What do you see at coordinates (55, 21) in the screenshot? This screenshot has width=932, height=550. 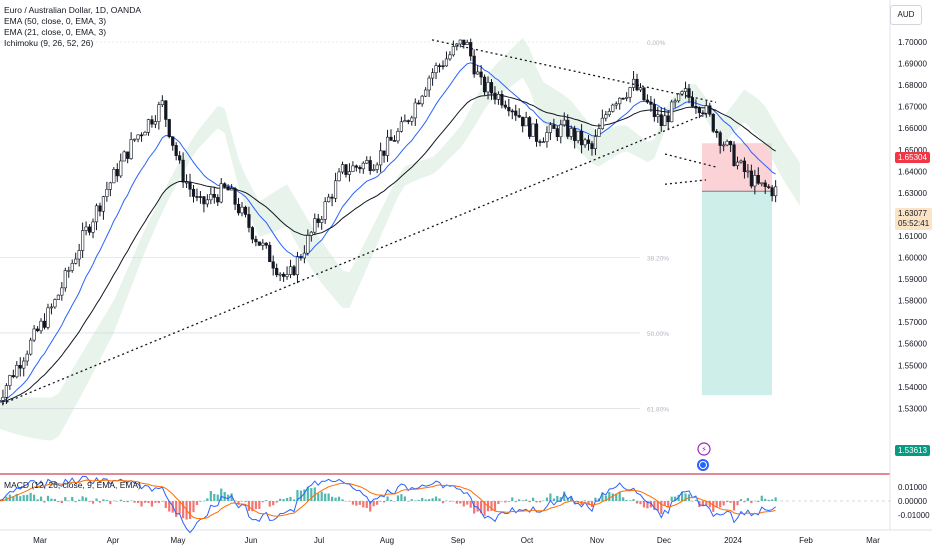 I see `ema50-label: EMA (50, close, 0, EMA, 3)` at bounding box center [55, 21].